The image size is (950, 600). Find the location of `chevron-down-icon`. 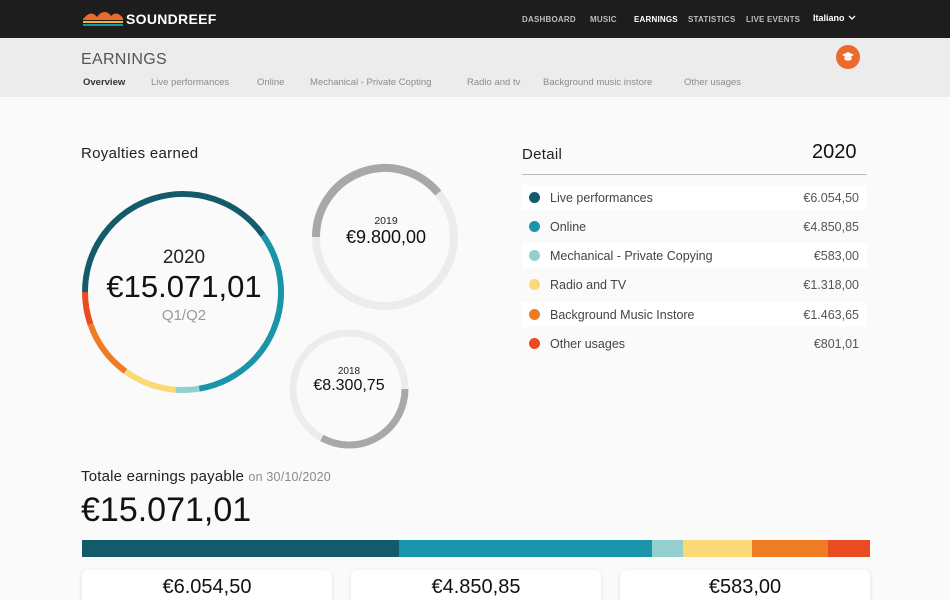

chevron-down-icon is located at coordinates (851, 17).